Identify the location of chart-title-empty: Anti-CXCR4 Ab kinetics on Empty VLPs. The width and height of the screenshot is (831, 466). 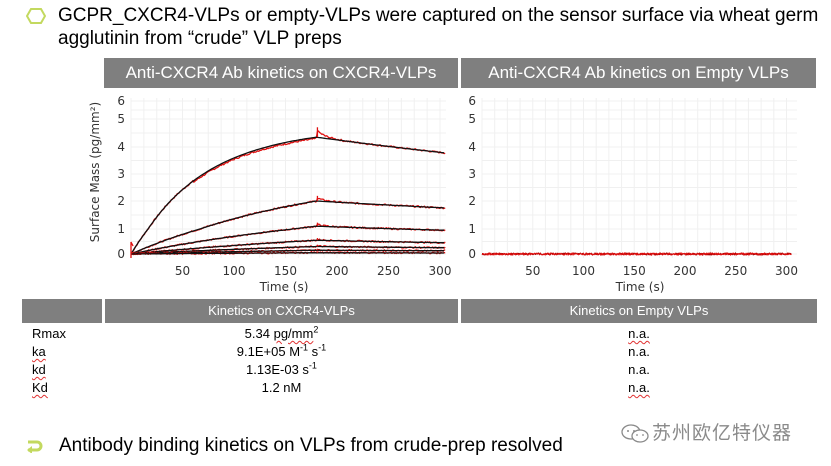
(638, 73).